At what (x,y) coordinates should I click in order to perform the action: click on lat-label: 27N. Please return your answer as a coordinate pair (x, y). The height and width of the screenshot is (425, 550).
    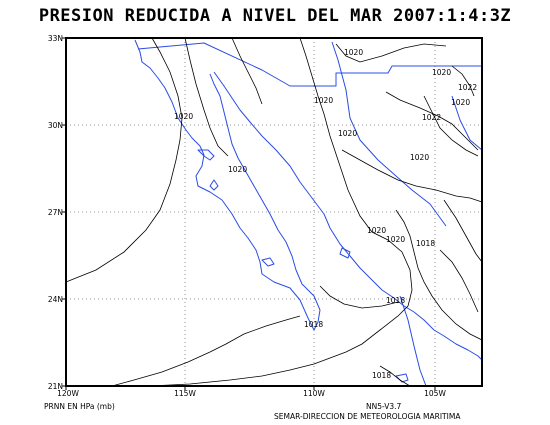
    Looking at the image, I should click on (55, 212).